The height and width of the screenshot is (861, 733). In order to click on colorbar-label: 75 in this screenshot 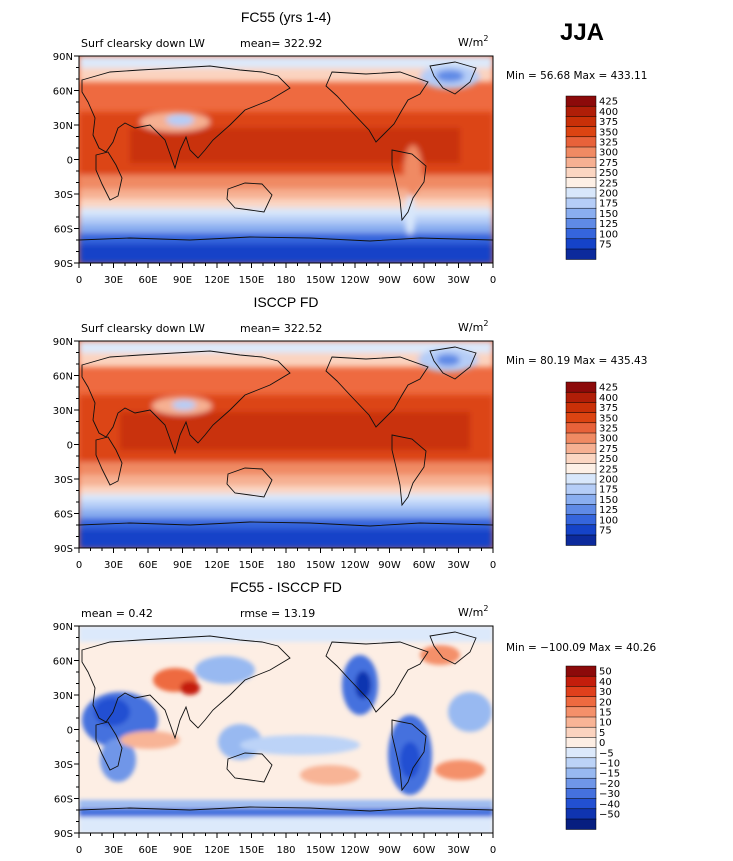, I will do `click(605, 245)`.